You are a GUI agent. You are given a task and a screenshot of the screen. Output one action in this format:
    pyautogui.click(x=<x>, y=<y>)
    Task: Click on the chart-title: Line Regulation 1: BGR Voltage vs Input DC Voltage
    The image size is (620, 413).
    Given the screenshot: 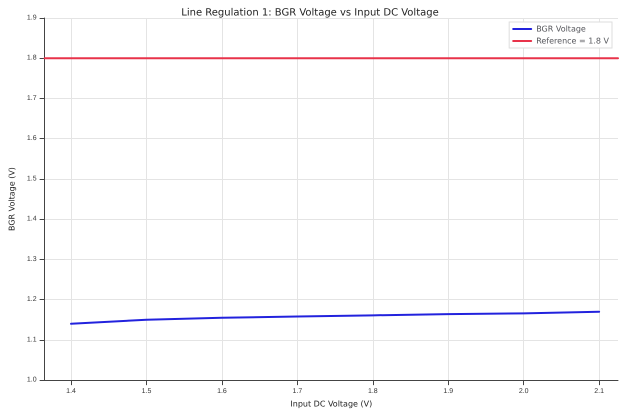 What is the action you would take?
    pyautogui.click(x=310, y=13)
    